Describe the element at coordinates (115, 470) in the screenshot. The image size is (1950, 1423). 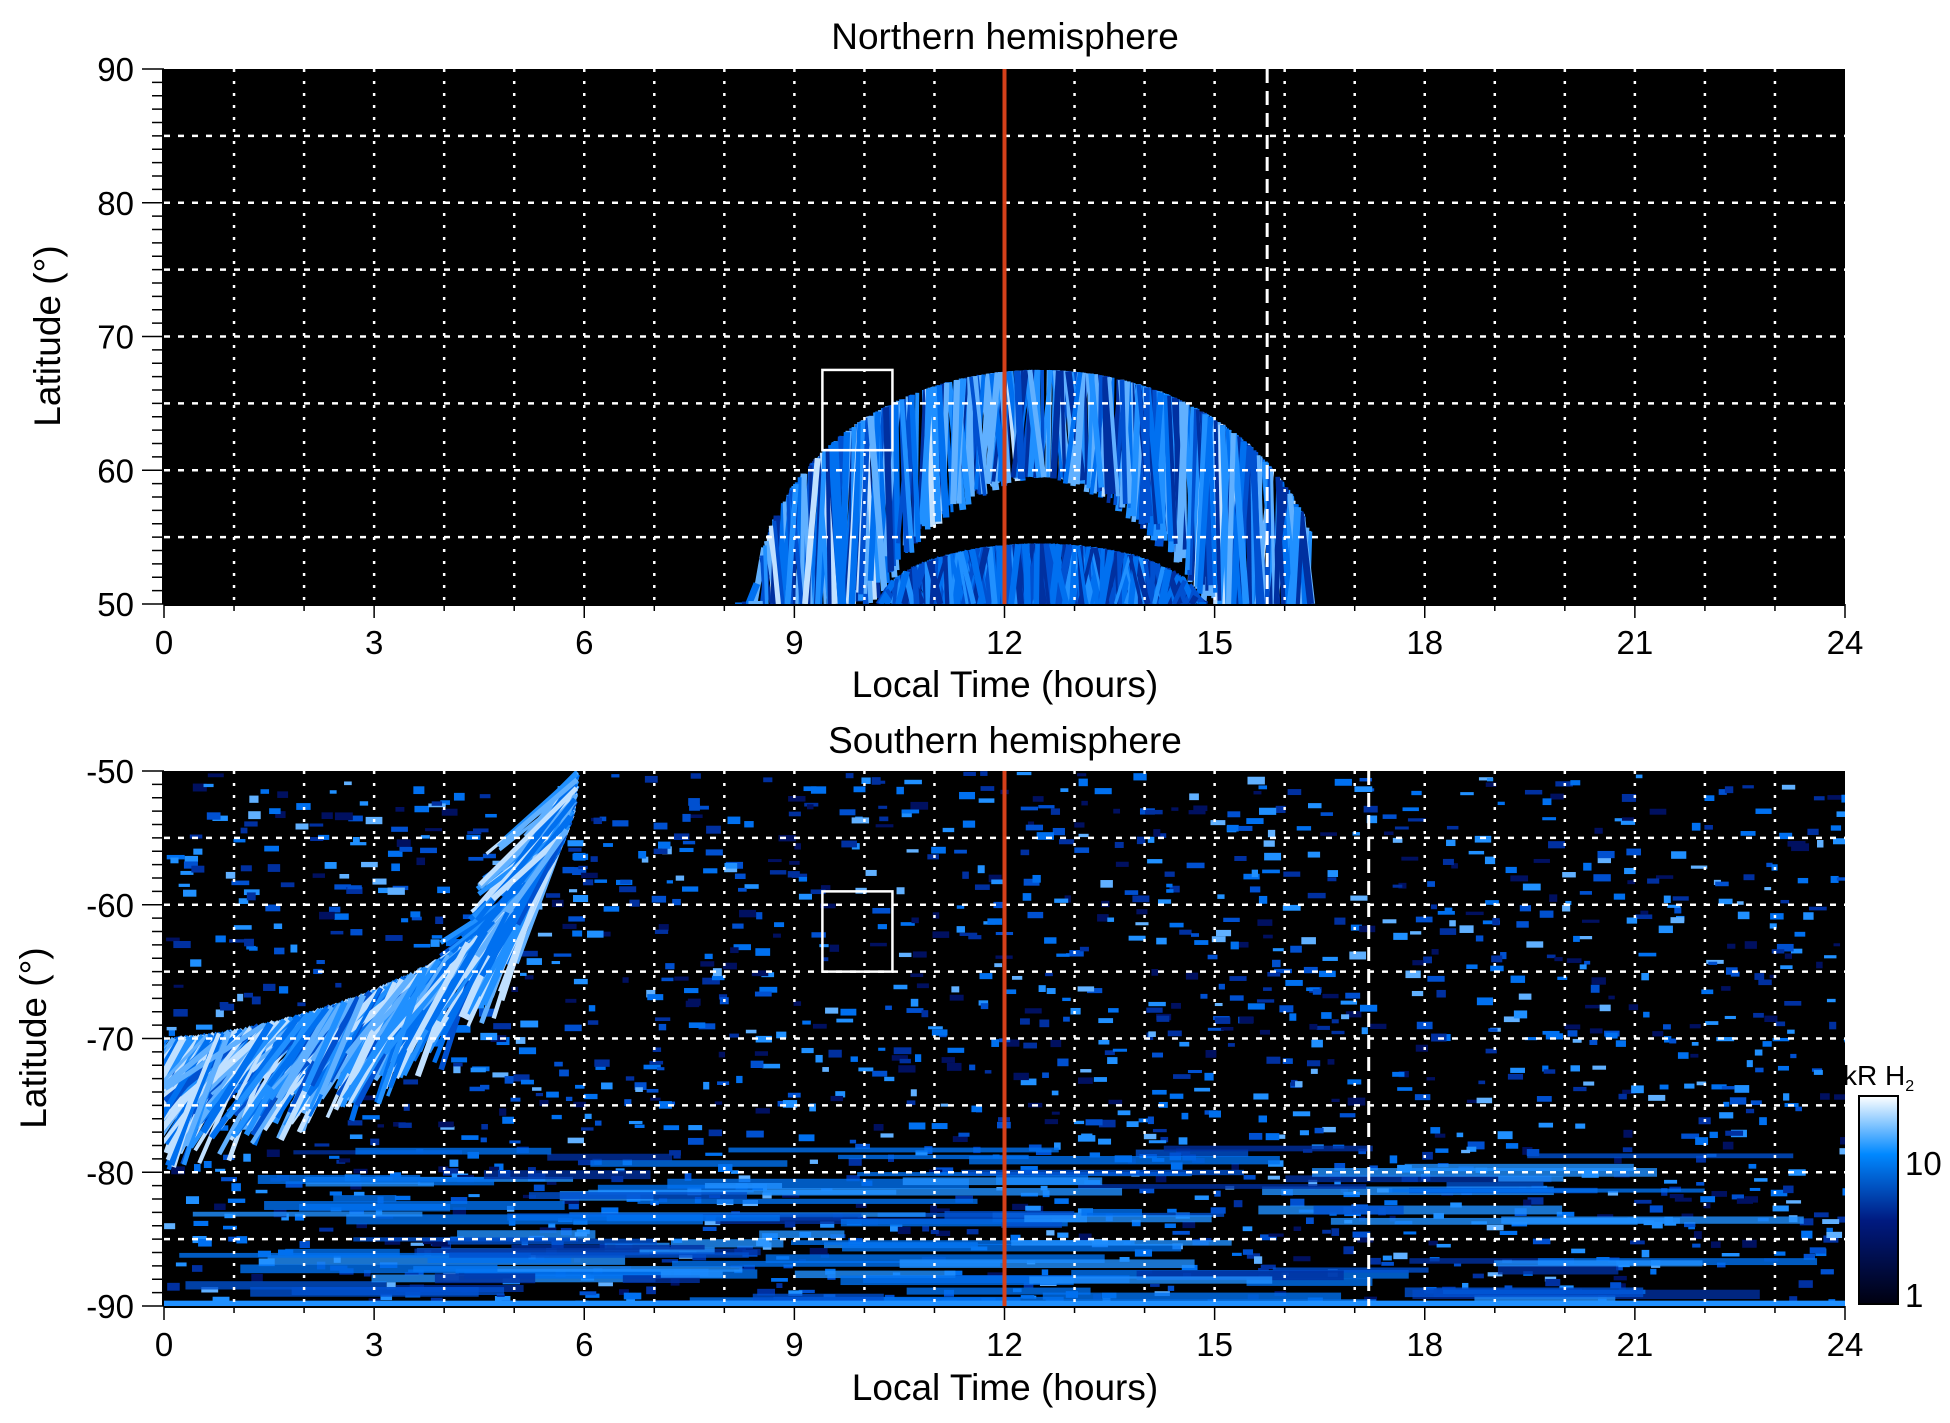
I see `y-tick-label: 60` at that location.